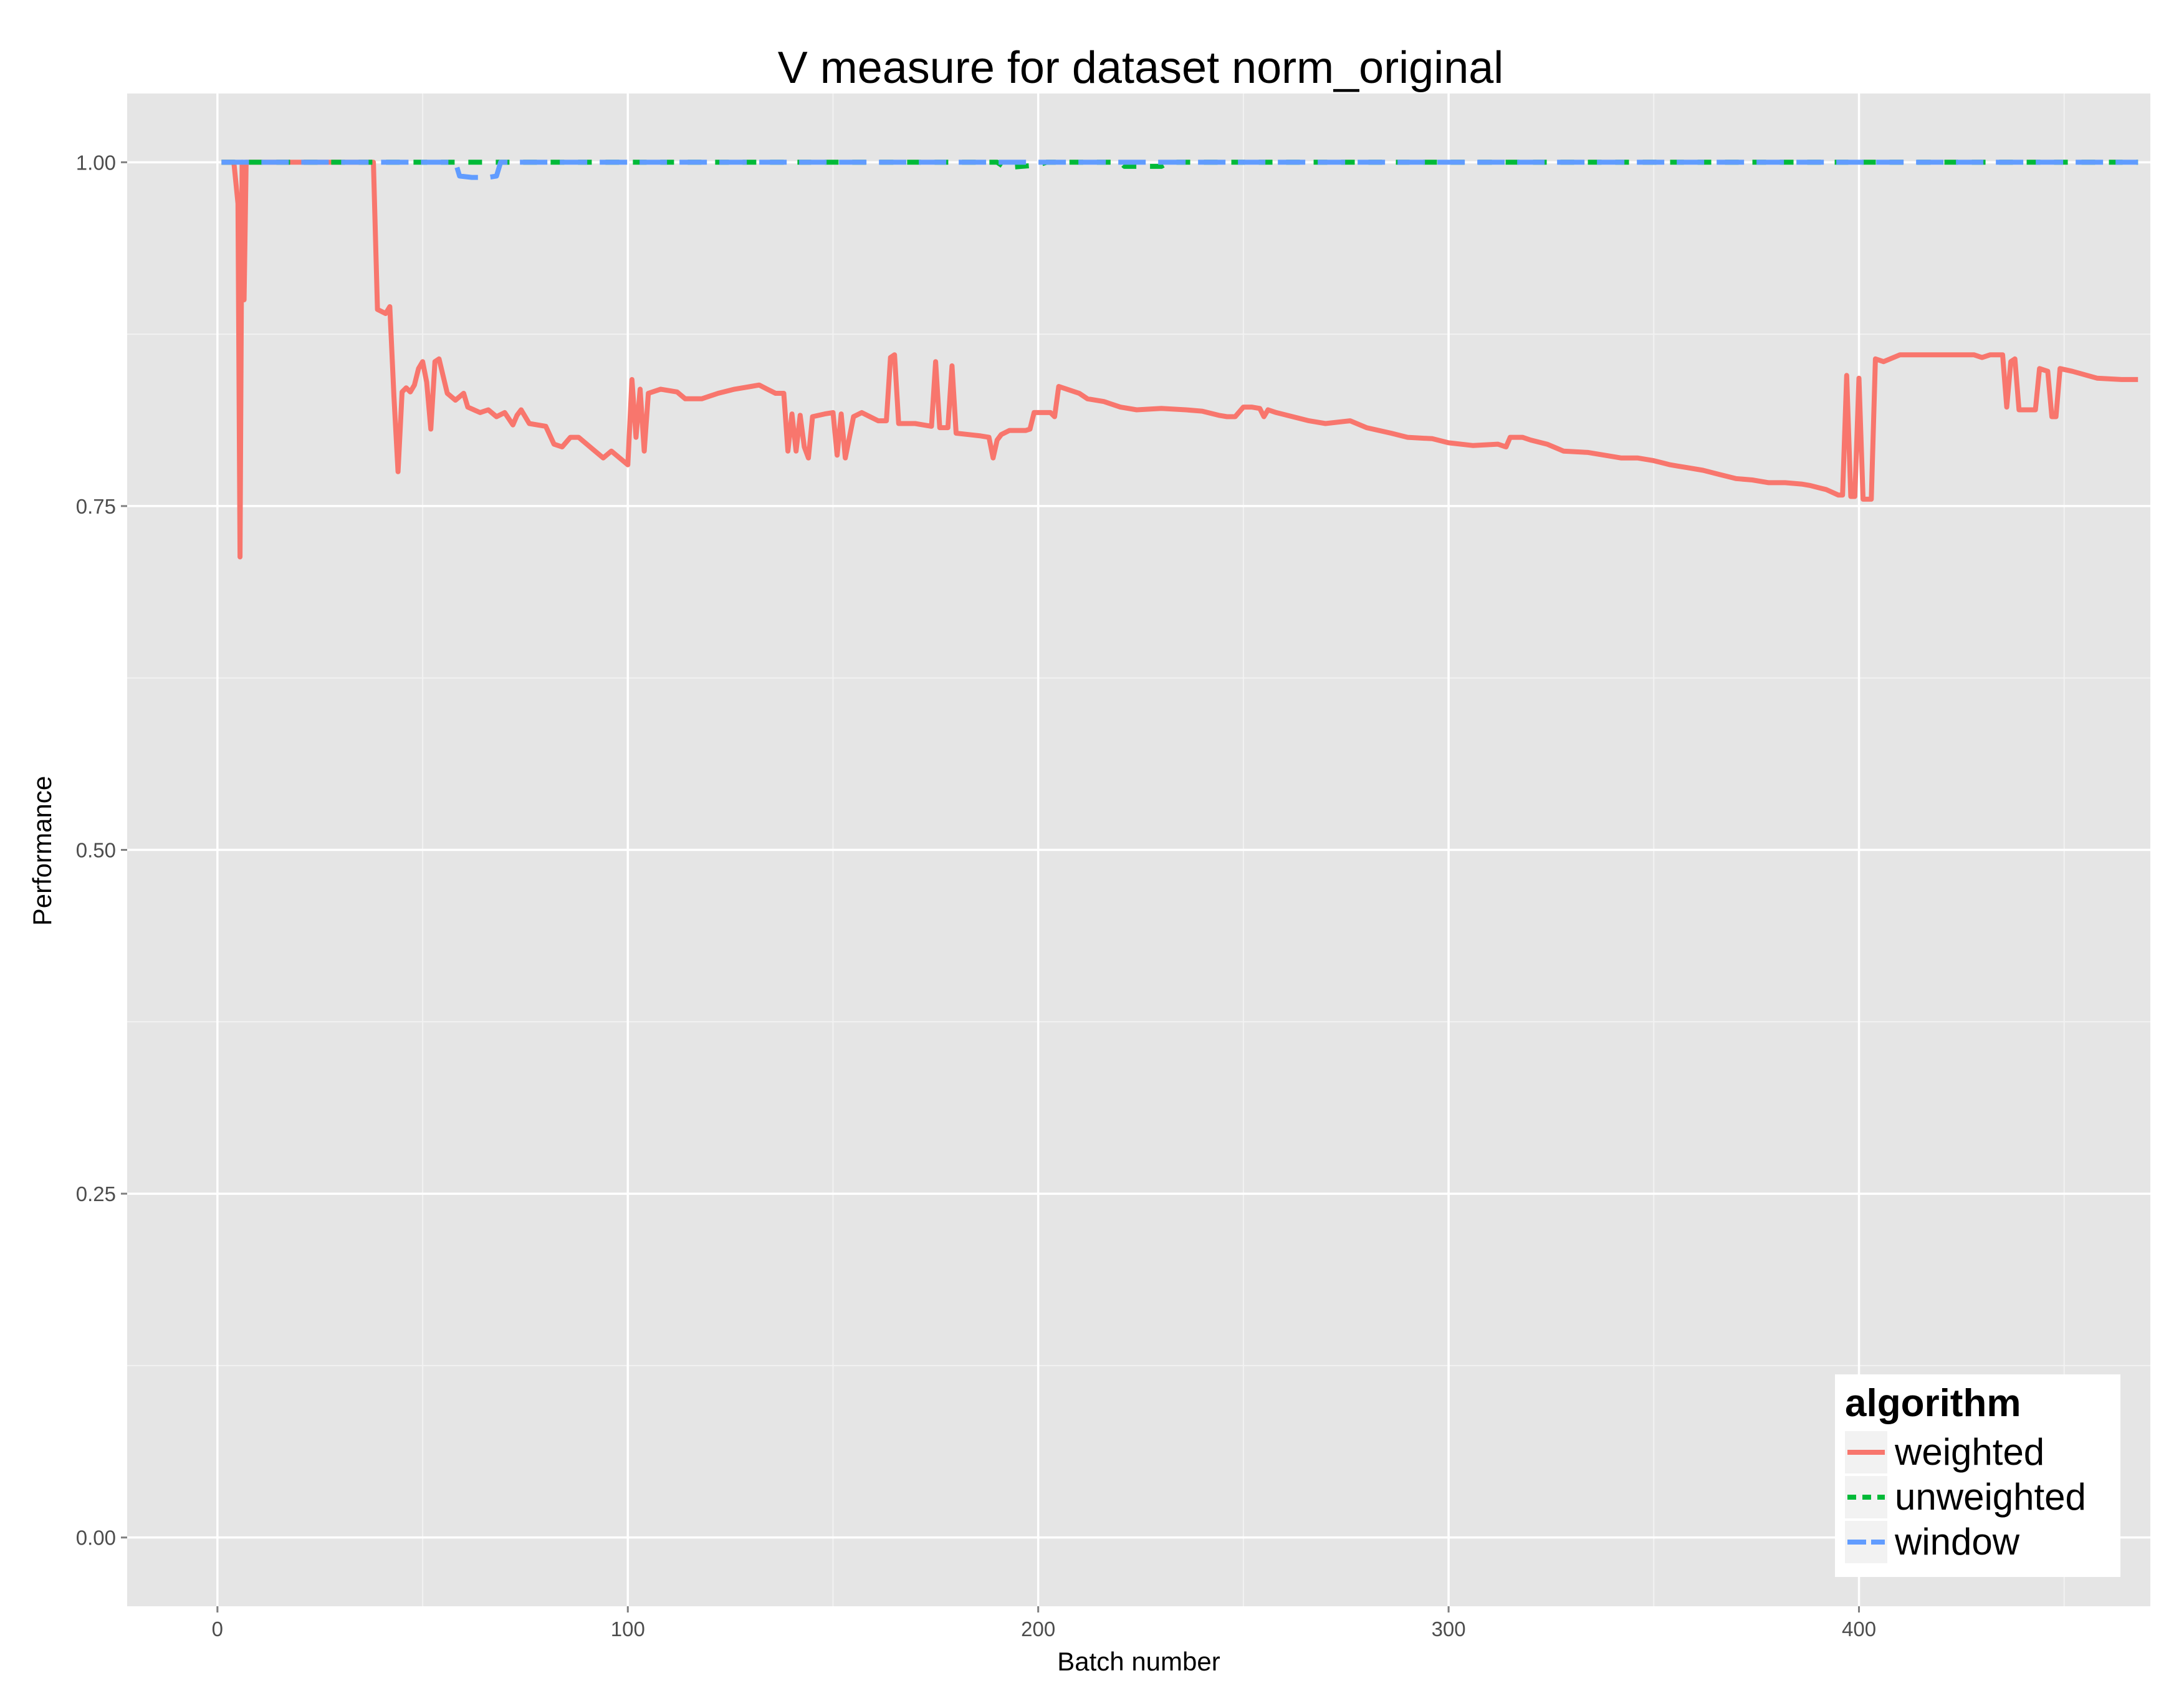 This screenshot has height=1701, width=2184. What do you see at coordinates (628, 1629) in the screenshot?
I see `x-tick-label: 100` at bounding box center [628, 1629].